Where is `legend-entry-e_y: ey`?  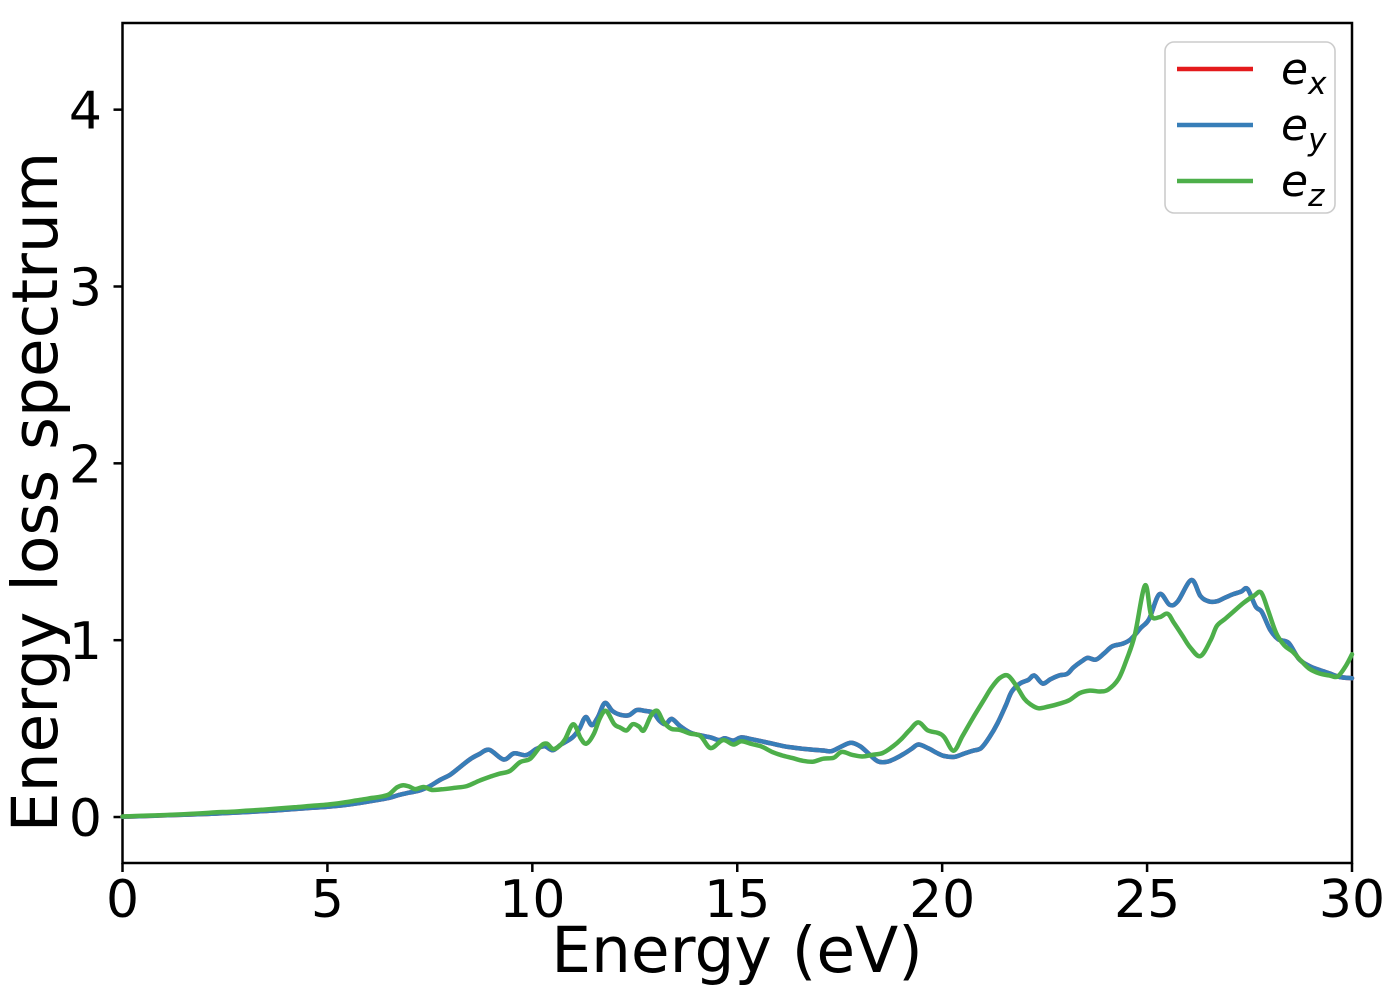
legend-entry-e_y: ey is located at coordinates (1252, 129).